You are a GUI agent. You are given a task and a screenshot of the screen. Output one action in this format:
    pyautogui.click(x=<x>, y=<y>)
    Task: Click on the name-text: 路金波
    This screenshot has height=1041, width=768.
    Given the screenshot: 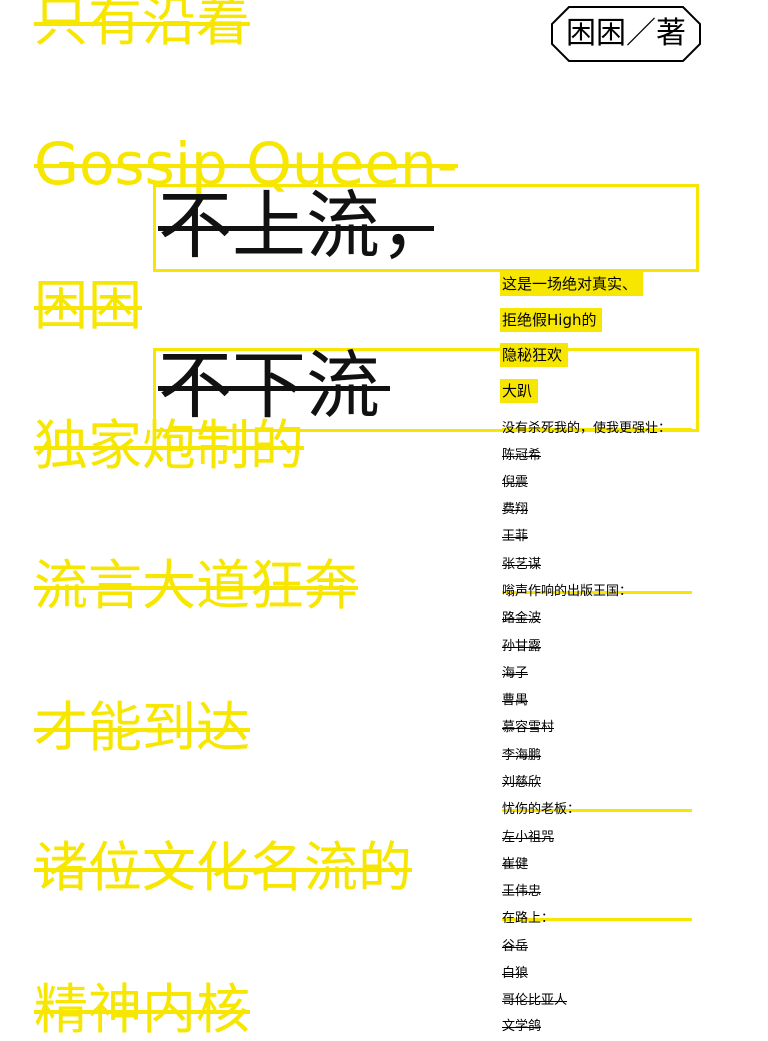 What is the action you would take?
    pyautogui.click(x=522, y=618)
    